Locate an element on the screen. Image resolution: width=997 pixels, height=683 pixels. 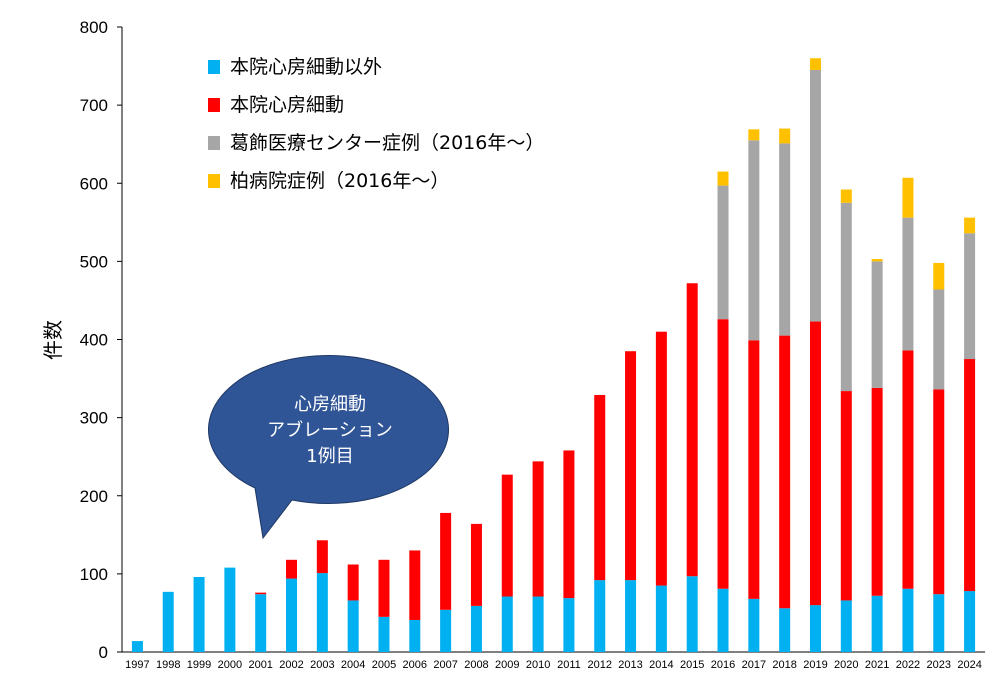
x-tick-label: 2019 is located at coordinates (815, 665).